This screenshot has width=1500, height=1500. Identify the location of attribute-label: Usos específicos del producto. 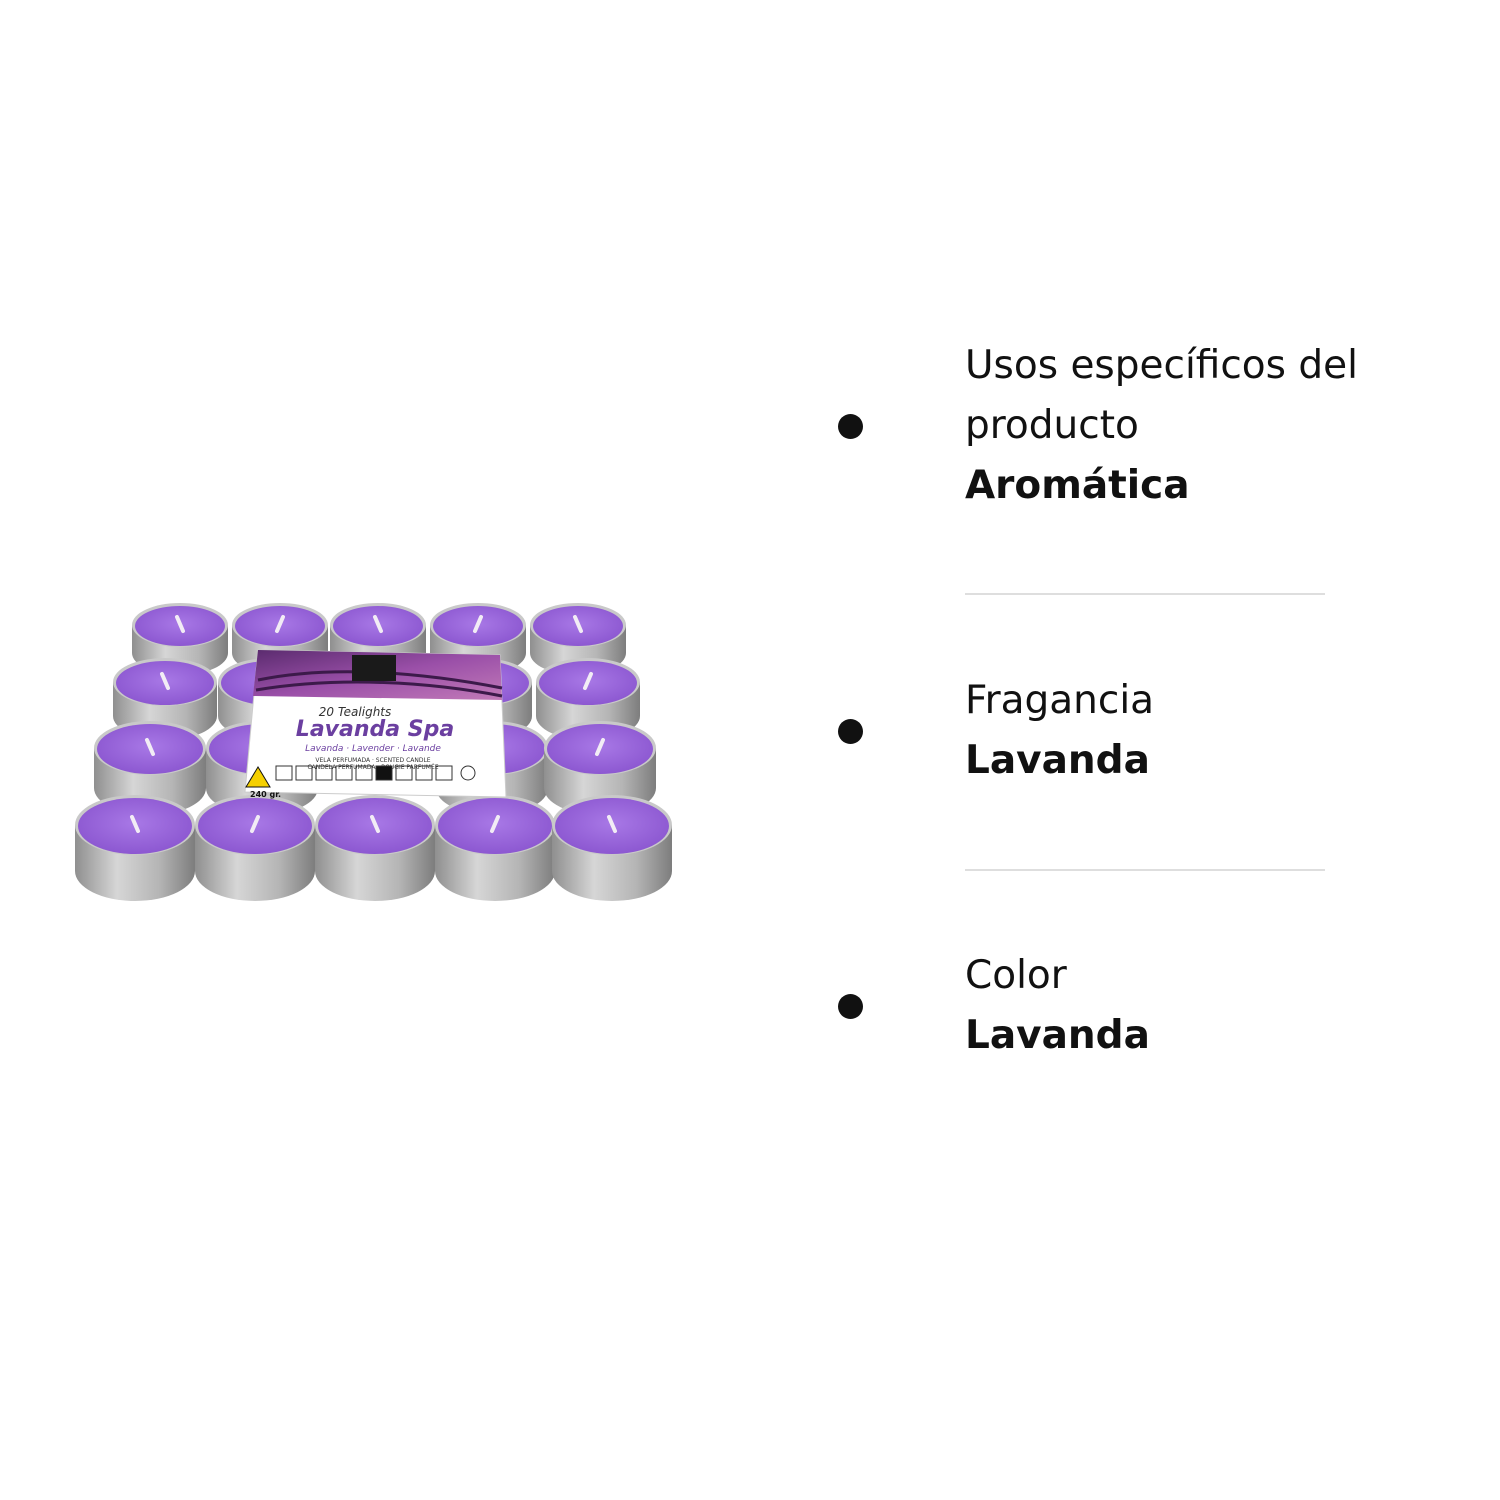
(1161, 395).